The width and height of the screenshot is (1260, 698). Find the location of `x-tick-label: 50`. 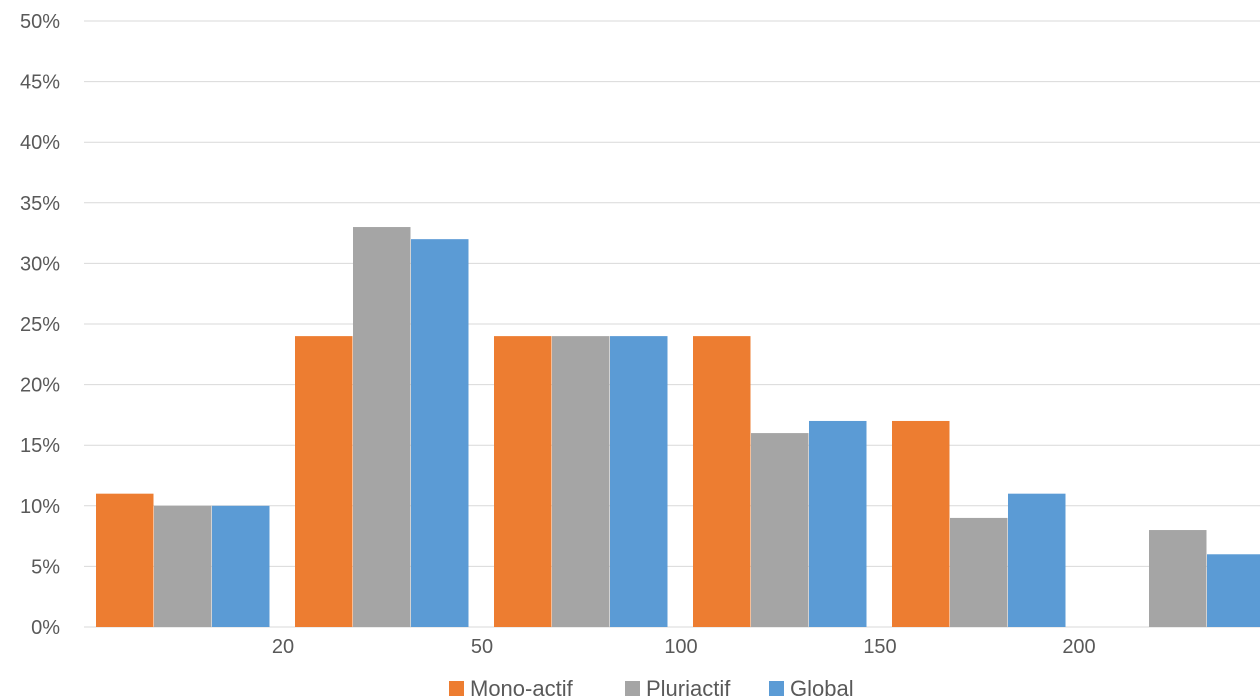

x-tick-label: 50 is located at coordinates (482, 647).